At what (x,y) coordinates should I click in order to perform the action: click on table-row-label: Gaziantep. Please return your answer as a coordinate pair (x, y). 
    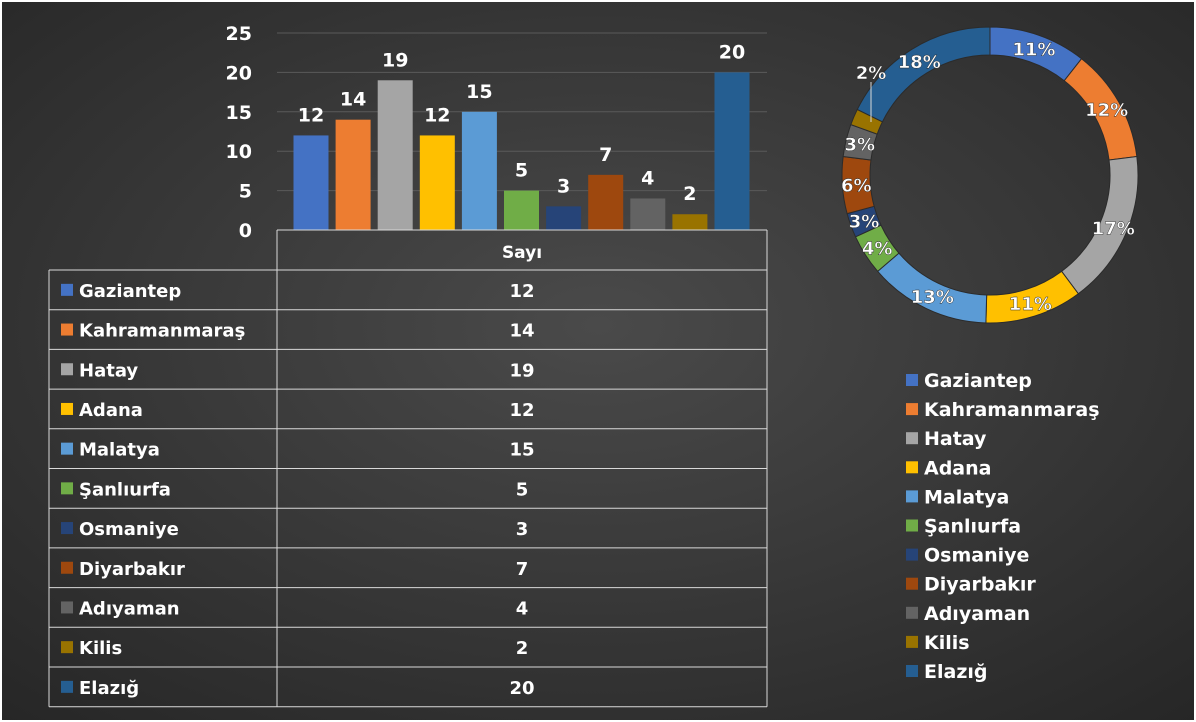
    Looking at the image, I should click on (130, 291).